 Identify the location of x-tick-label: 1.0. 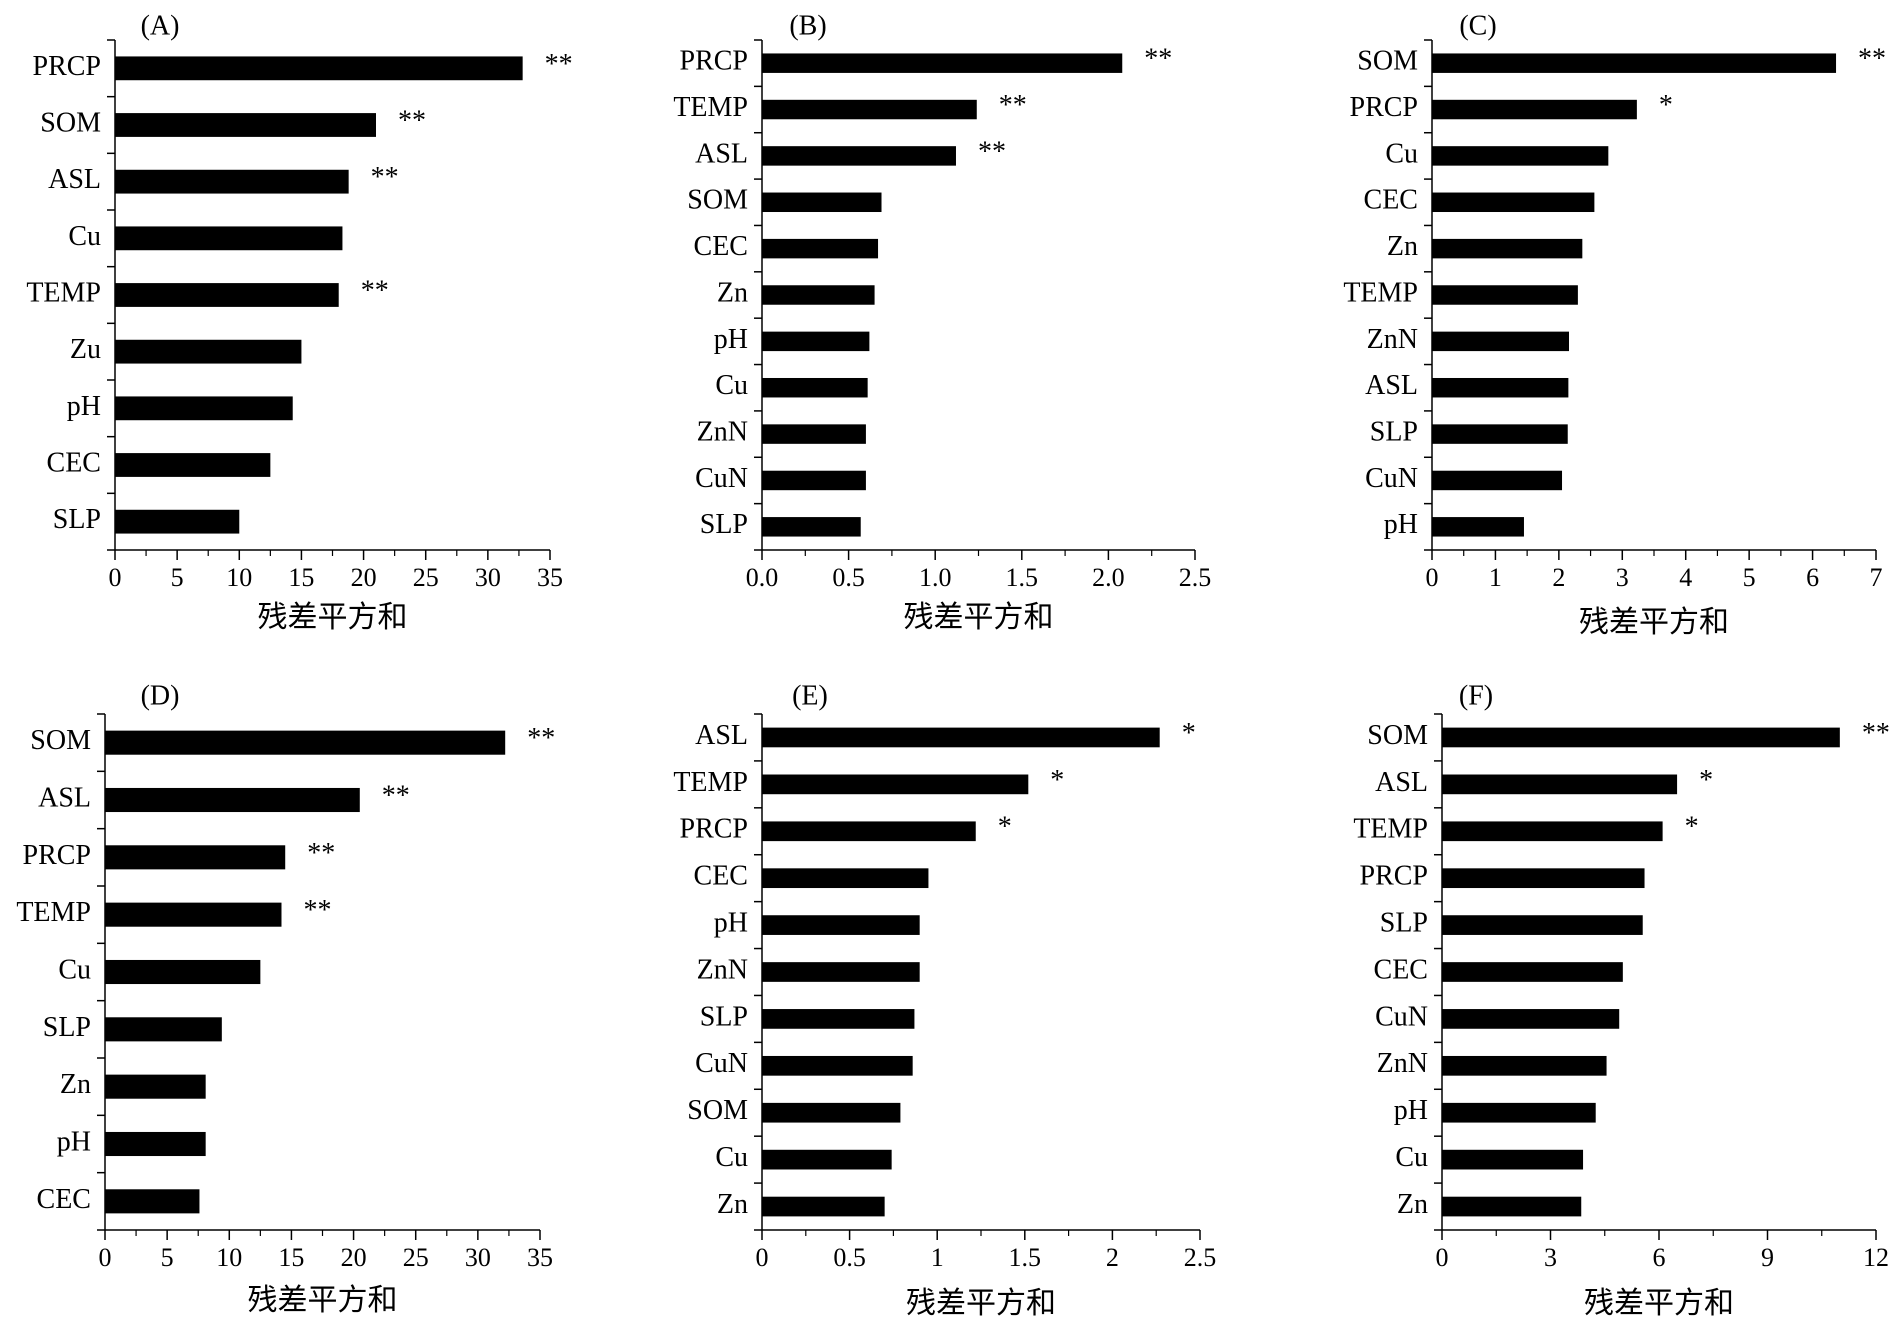
(935, 577).